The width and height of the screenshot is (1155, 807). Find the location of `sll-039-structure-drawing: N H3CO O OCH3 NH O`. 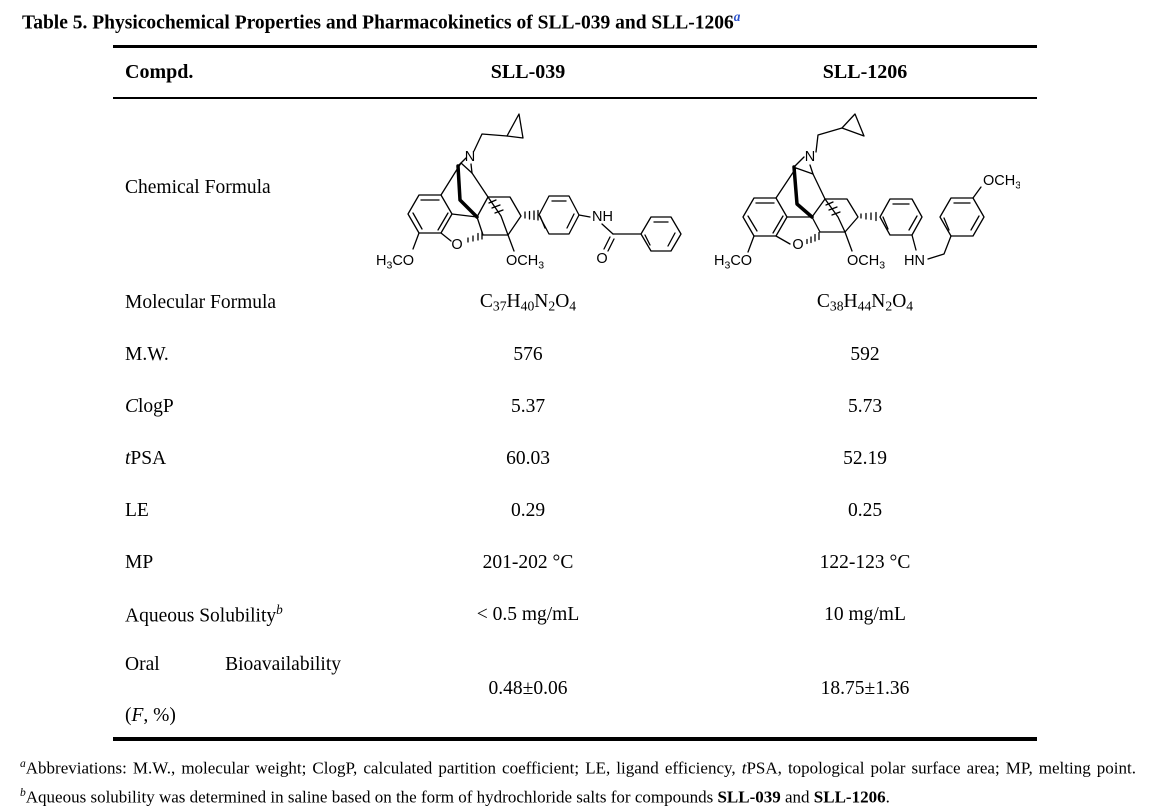

sll-039-structure-drawing: N H3CO O OCH3 NH O is located at coordinates (529, 192).